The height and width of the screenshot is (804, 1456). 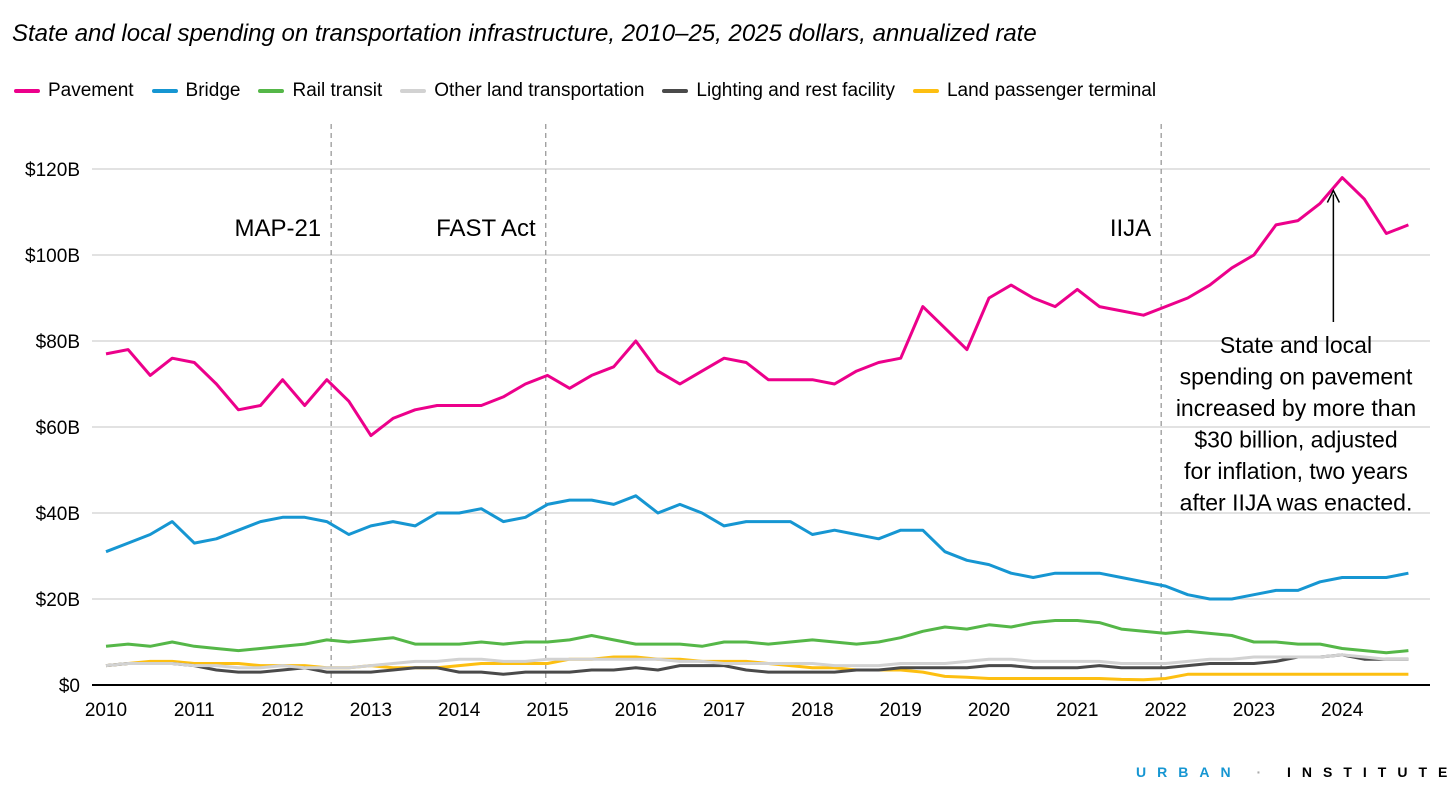 What do you see at coordinates (371, 710) in the screenshot?
I see `x-tick-label: 2013` at bounding box center [371, 710].